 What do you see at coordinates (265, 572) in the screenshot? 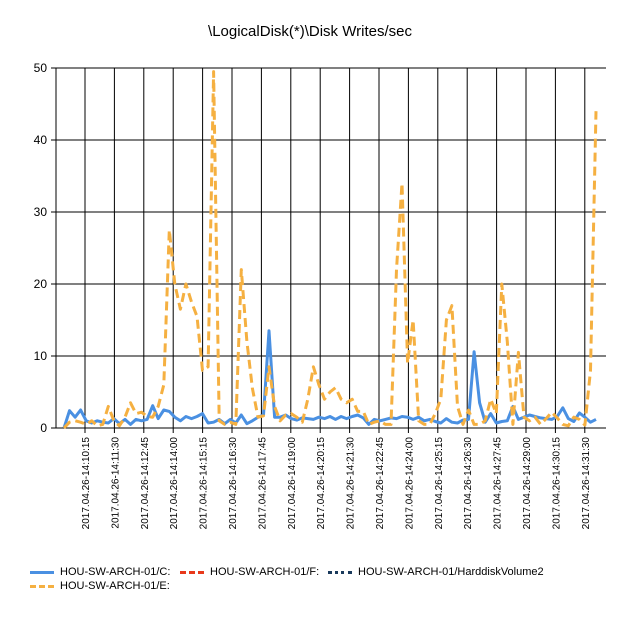
I see `legend-label: HOU-SW-ARCH-01/F:` at bounding box center [265, 572].